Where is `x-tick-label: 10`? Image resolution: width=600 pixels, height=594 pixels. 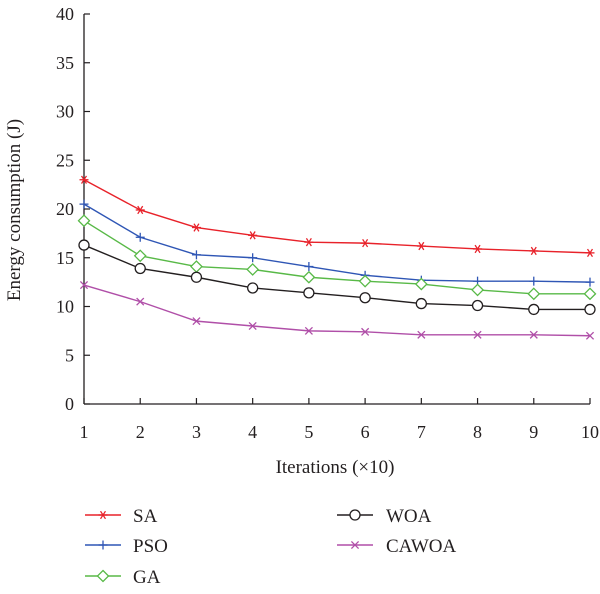 x-tick-label: 10 is located at coordinates (590, 432).